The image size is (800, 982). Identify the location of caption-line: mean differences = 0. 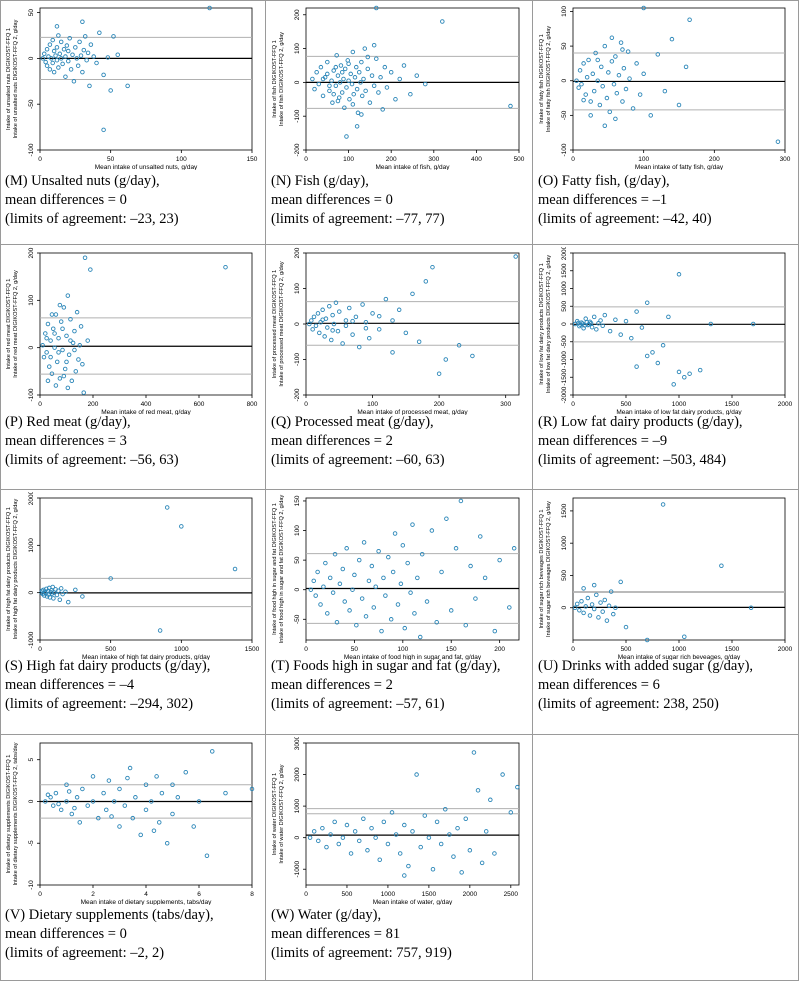
(66, 934).